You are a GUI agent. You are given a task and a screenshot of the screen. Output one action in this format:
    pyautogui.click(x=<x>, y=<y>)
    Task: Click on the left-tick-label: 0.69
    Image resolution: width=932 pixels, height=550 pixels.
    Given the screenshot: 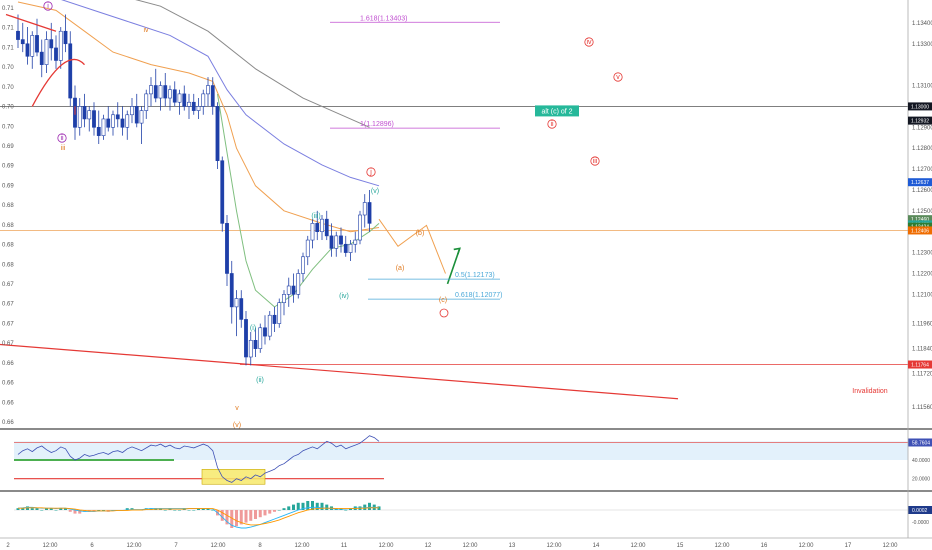 What is the action you would take?
    pyautogui.click(x=8, y=147)
    